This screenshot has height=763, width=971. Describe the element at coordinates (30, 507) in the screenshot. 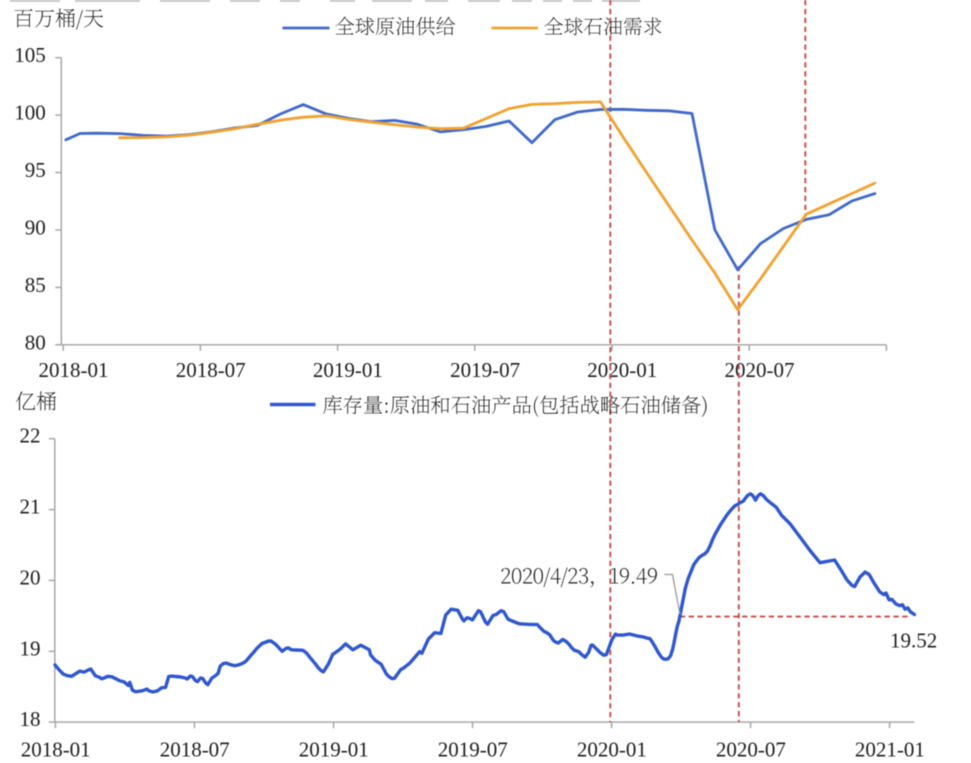

I see `svg-text: 21` at that location.